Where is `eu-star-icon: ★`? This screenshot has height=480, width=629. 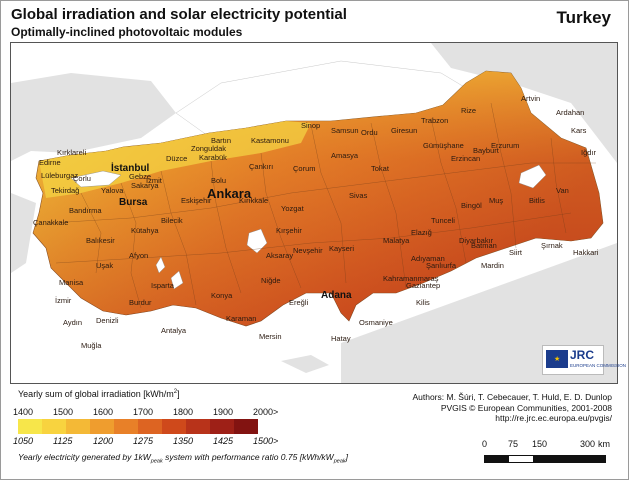
eu-star-icon: ★ is located at coordinates (557, 359).